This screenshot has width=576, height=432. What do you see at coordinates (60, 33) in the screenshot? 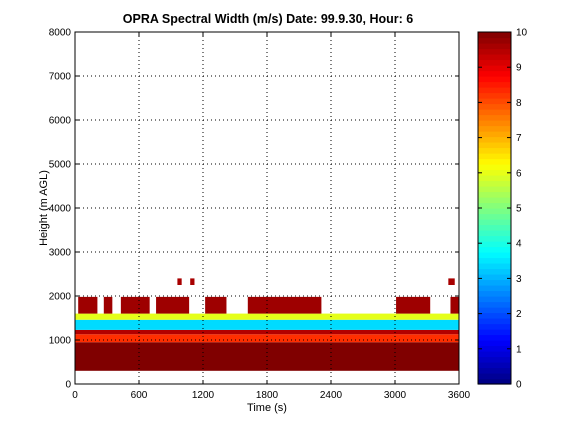
I see `y-tick-label: 8000` at bounding box center [60, 33].